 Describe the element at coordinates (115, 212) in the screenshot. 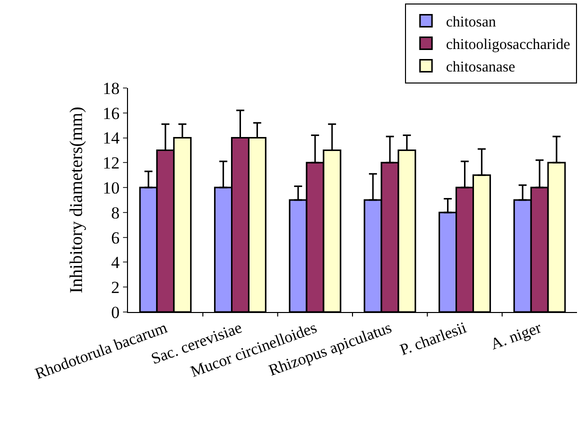

I see `y-tick-label: 8` at that location.